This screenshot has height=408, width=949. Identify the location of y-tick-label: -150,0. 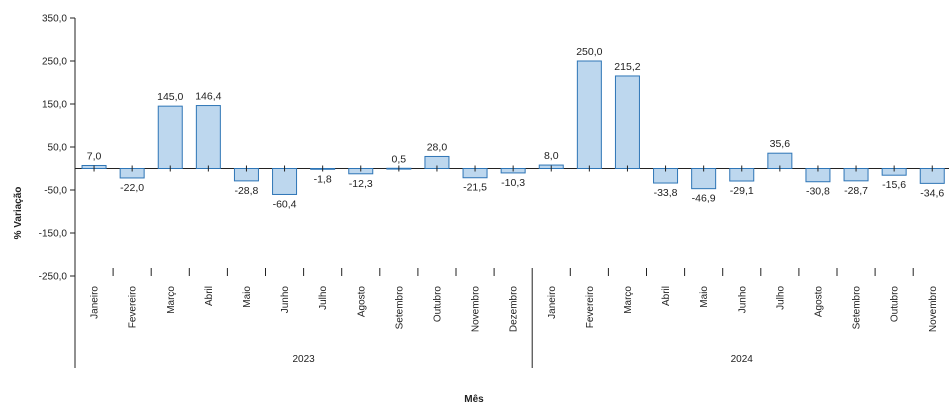
(53, 234).